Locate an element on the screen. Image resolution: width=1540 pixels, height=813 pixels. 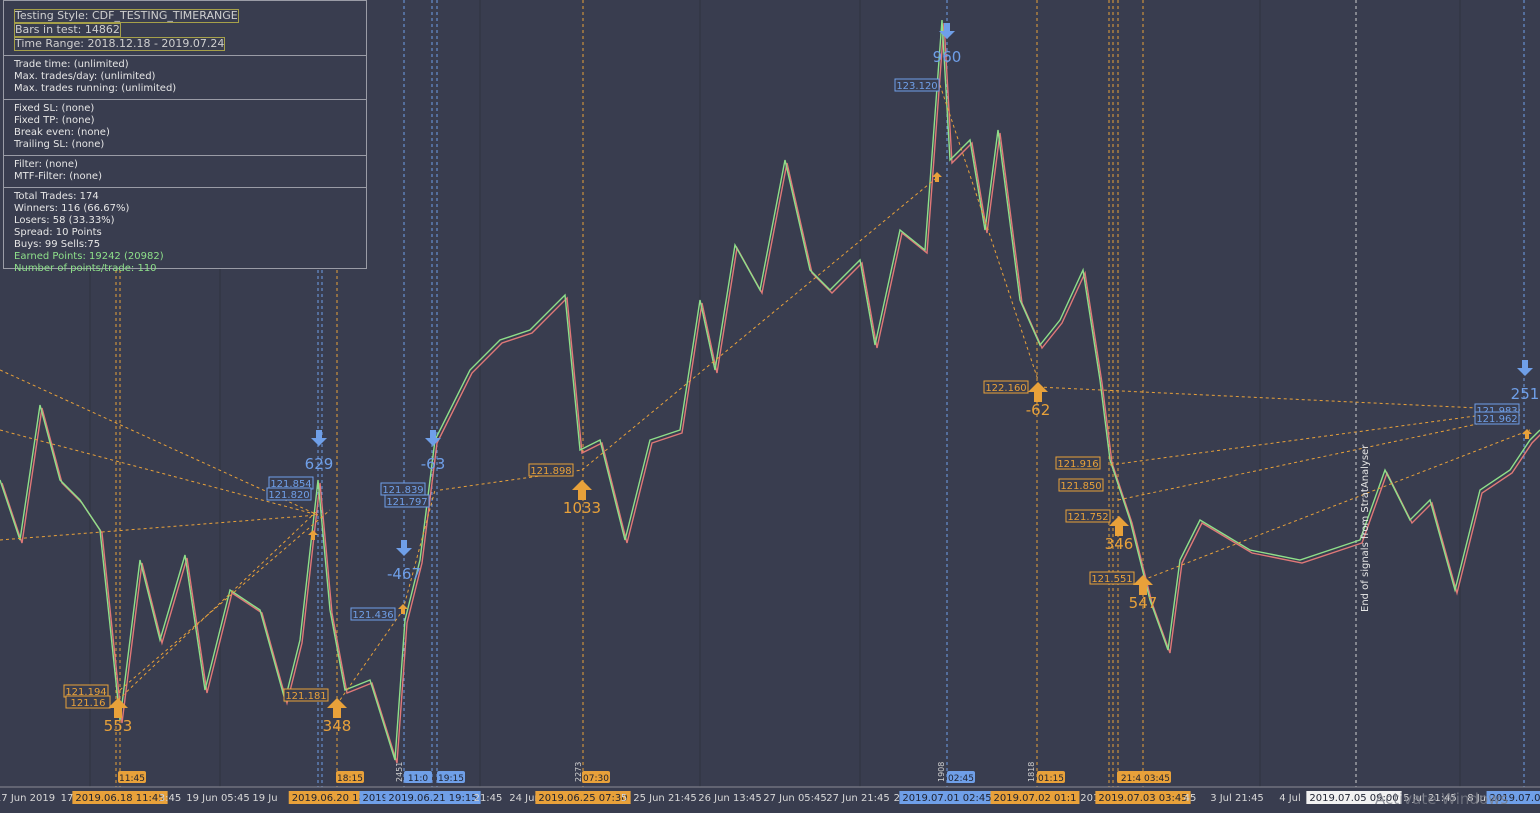
trade-result: -467 is located at coordinates (404, 574).